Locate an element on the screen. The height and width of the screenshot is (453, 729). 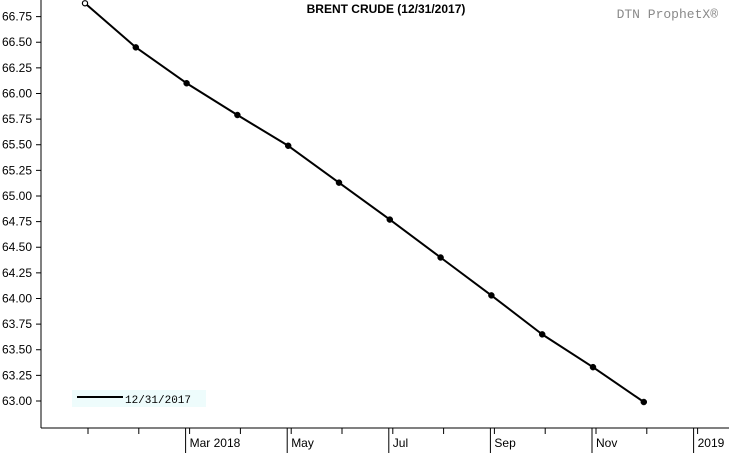
y-tick-label: 65.25 is located at coordinates (17, 170).